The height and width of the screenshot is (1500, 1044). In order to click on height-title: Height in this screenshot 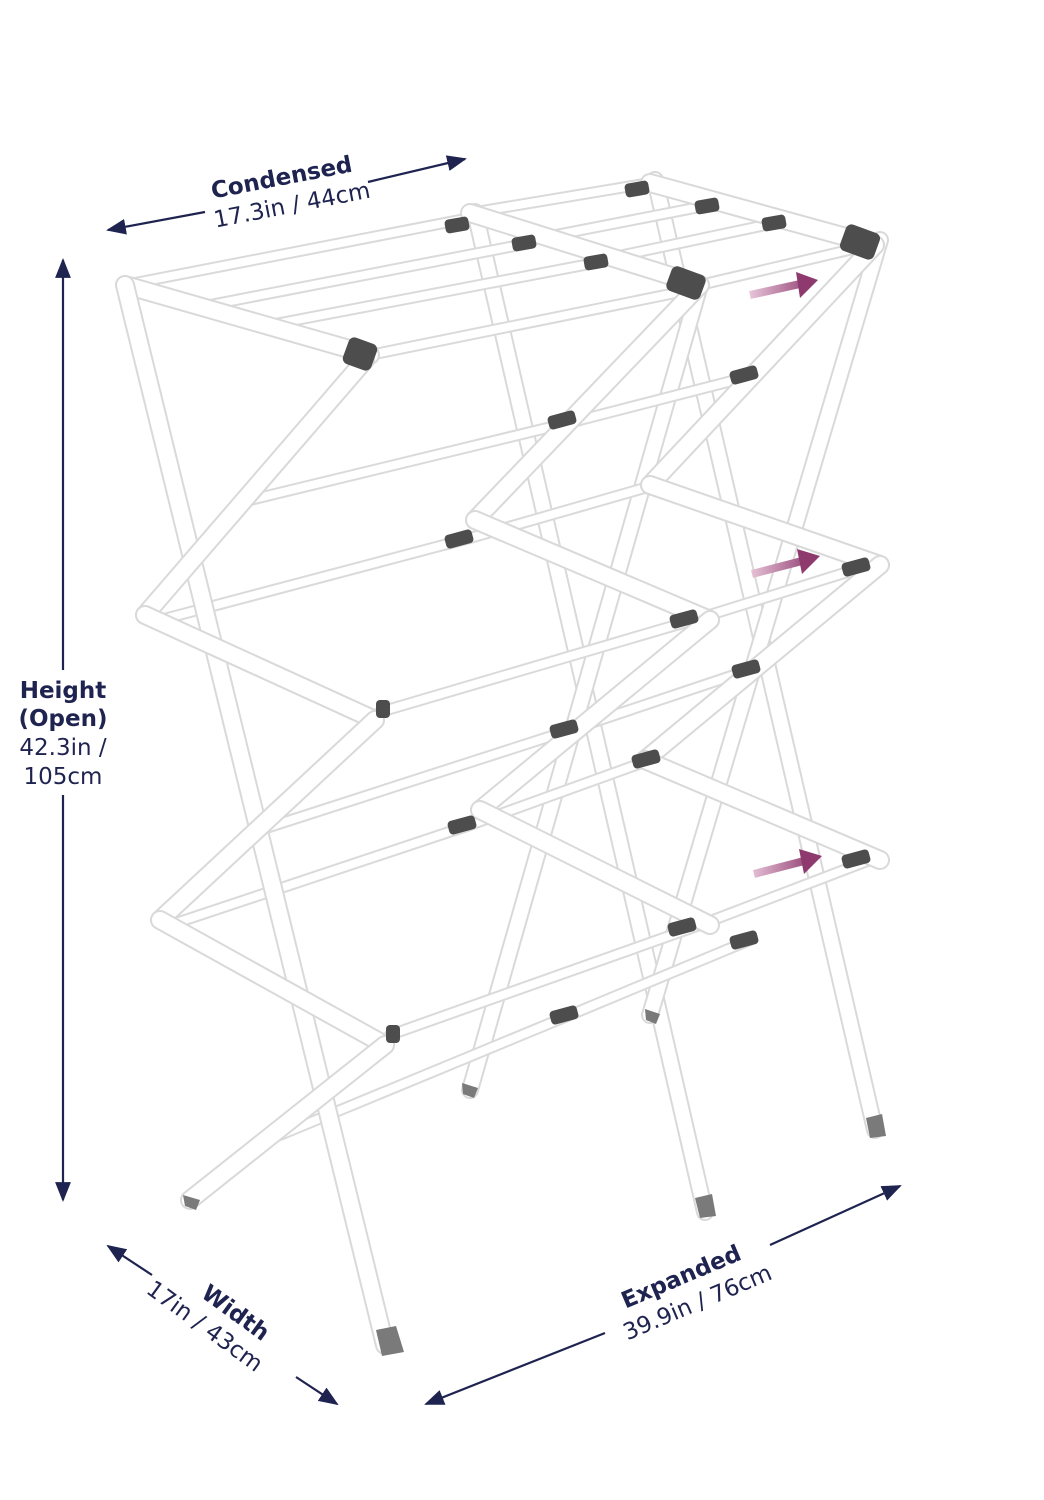, I will do `click(63, 691)`.